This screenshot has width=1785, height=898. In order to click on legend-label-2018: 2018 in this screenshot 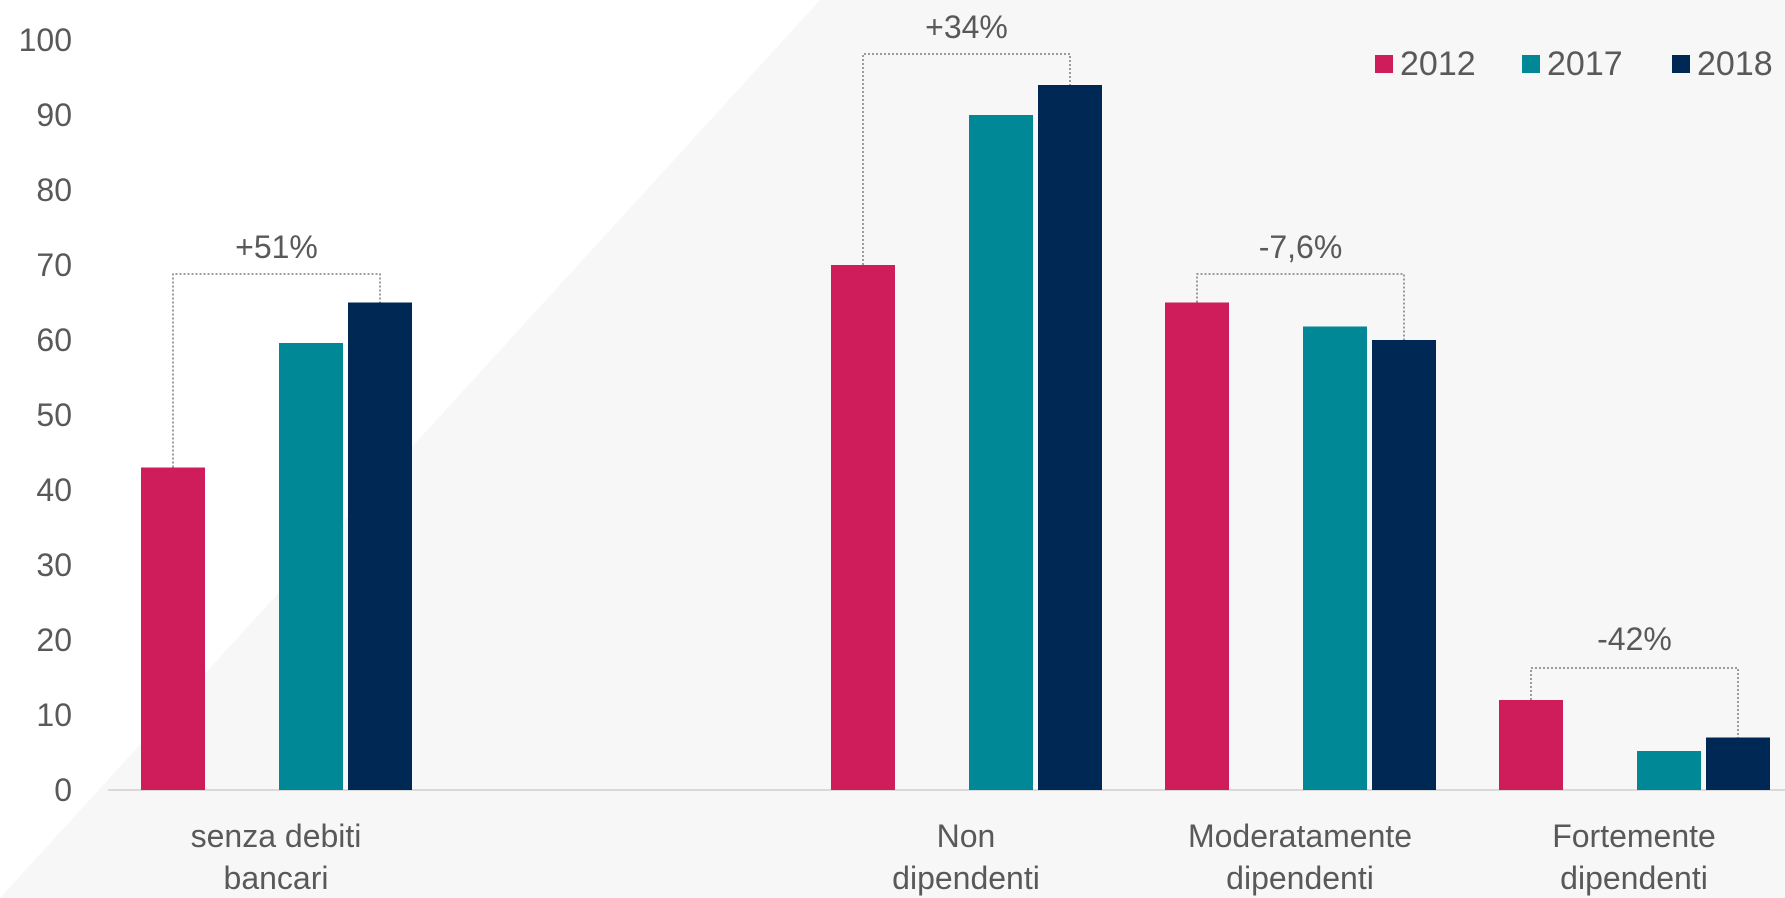, I will do `click(1735, 64)`.